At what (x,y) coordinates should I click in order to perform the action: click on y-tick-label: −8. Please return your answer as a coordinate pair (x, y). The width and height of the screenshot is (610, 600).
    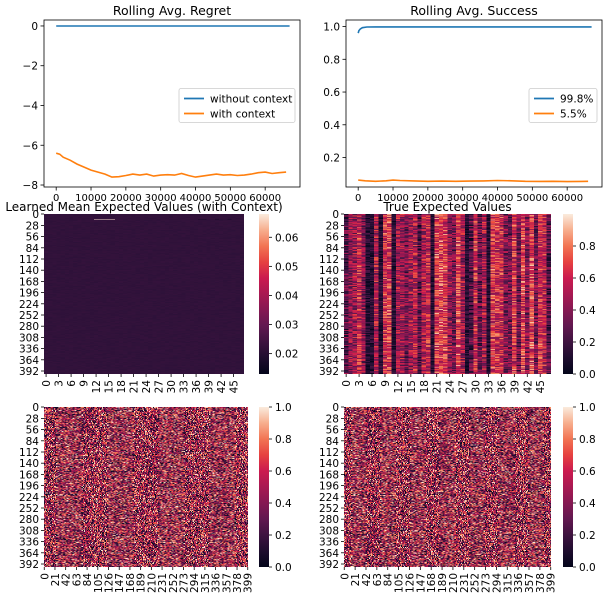
    Looking at the image, I should click on (30, 186).